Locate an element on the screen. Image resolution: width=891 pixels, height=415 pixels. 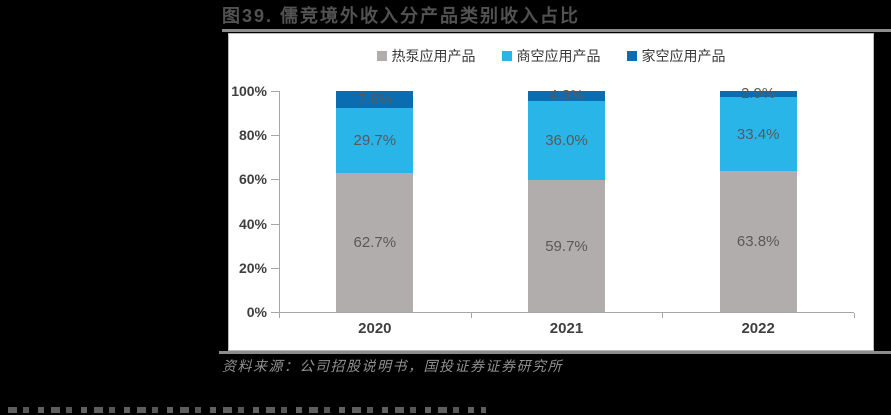
bar-segment-商空应用产品: 29.7% is located at coordinates (375, 140).